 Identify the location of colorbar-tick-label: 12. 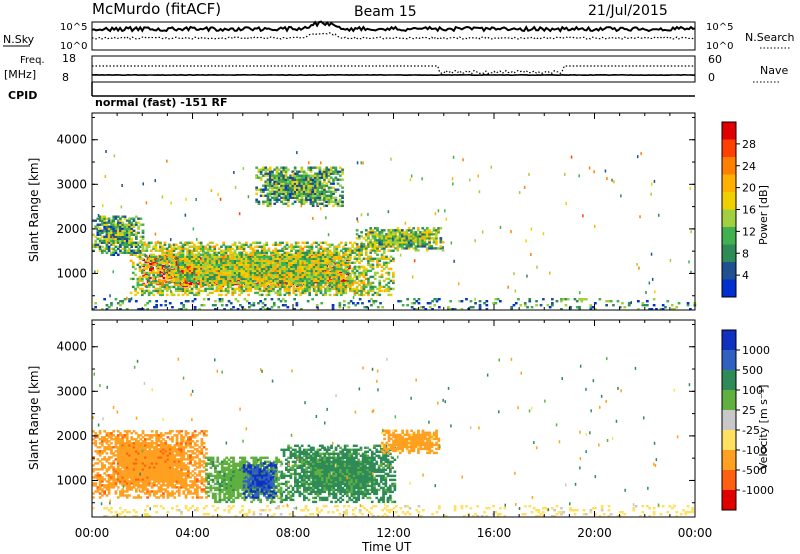
(749, 231).